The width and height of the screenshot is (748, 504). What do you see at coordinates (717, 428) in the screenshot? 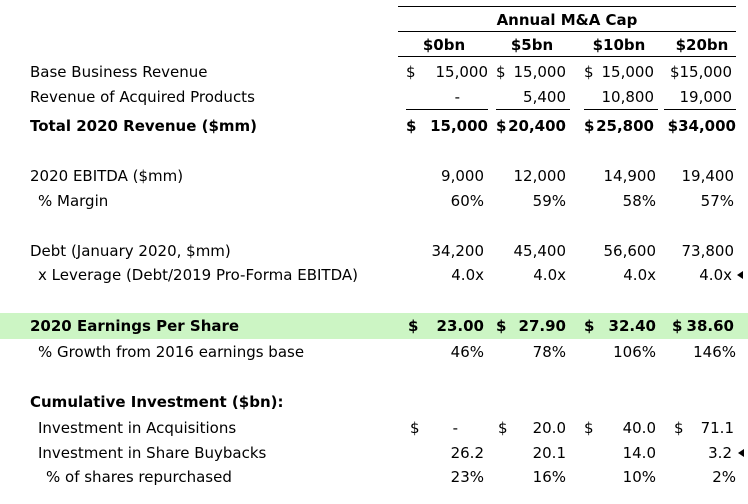
I see `acquisitions-value: 71.1` at bounding box center [717, 428].